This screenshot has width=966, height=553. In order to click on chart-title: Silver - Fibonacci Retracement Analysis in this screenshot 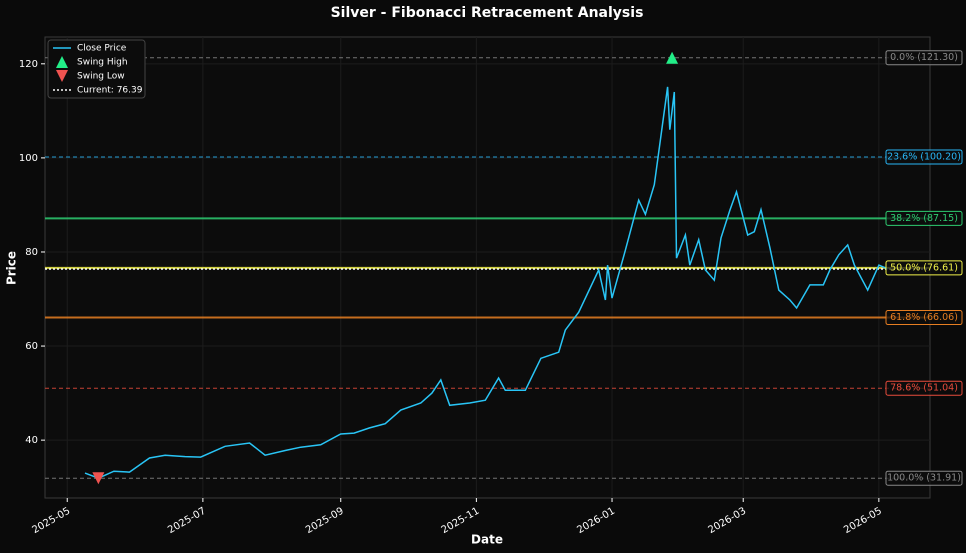, I will do `click(487, 13)`.